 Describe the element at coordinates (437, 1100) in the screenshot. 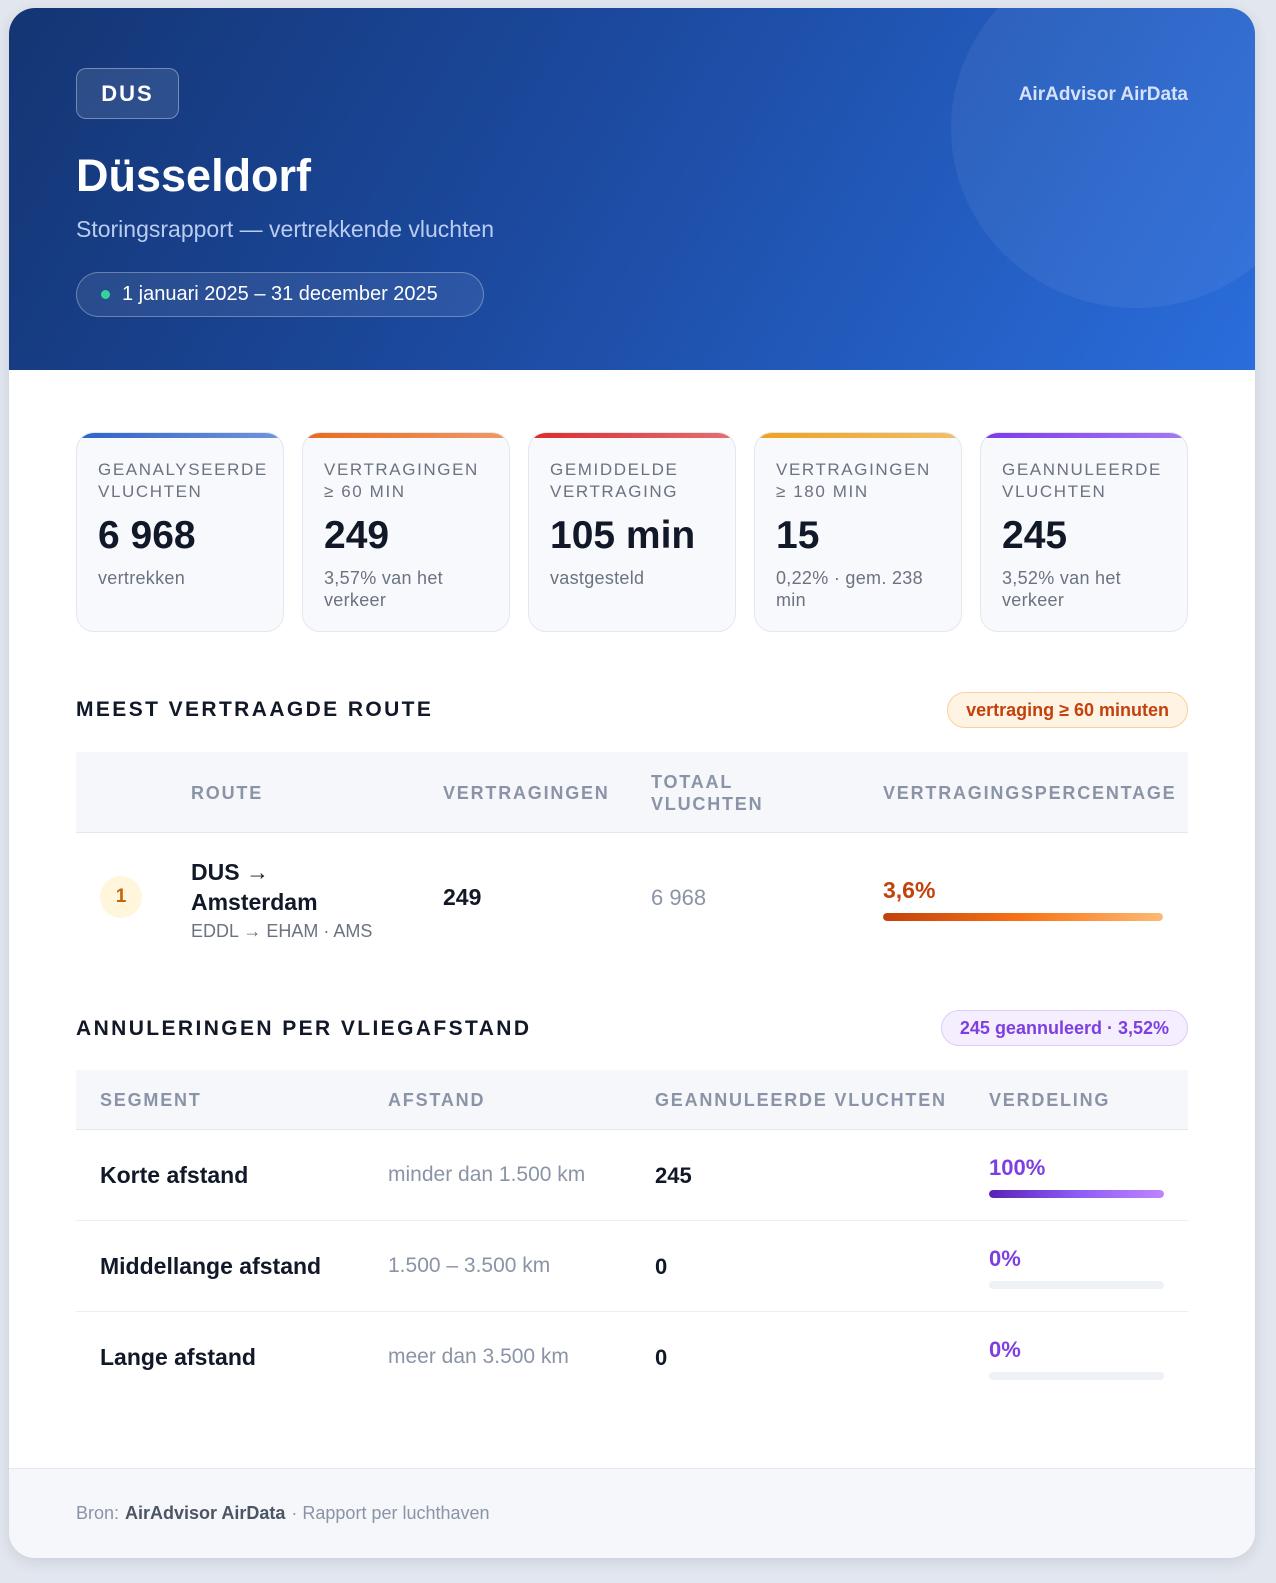

I see `column-header-distance: Afstand` at that location.